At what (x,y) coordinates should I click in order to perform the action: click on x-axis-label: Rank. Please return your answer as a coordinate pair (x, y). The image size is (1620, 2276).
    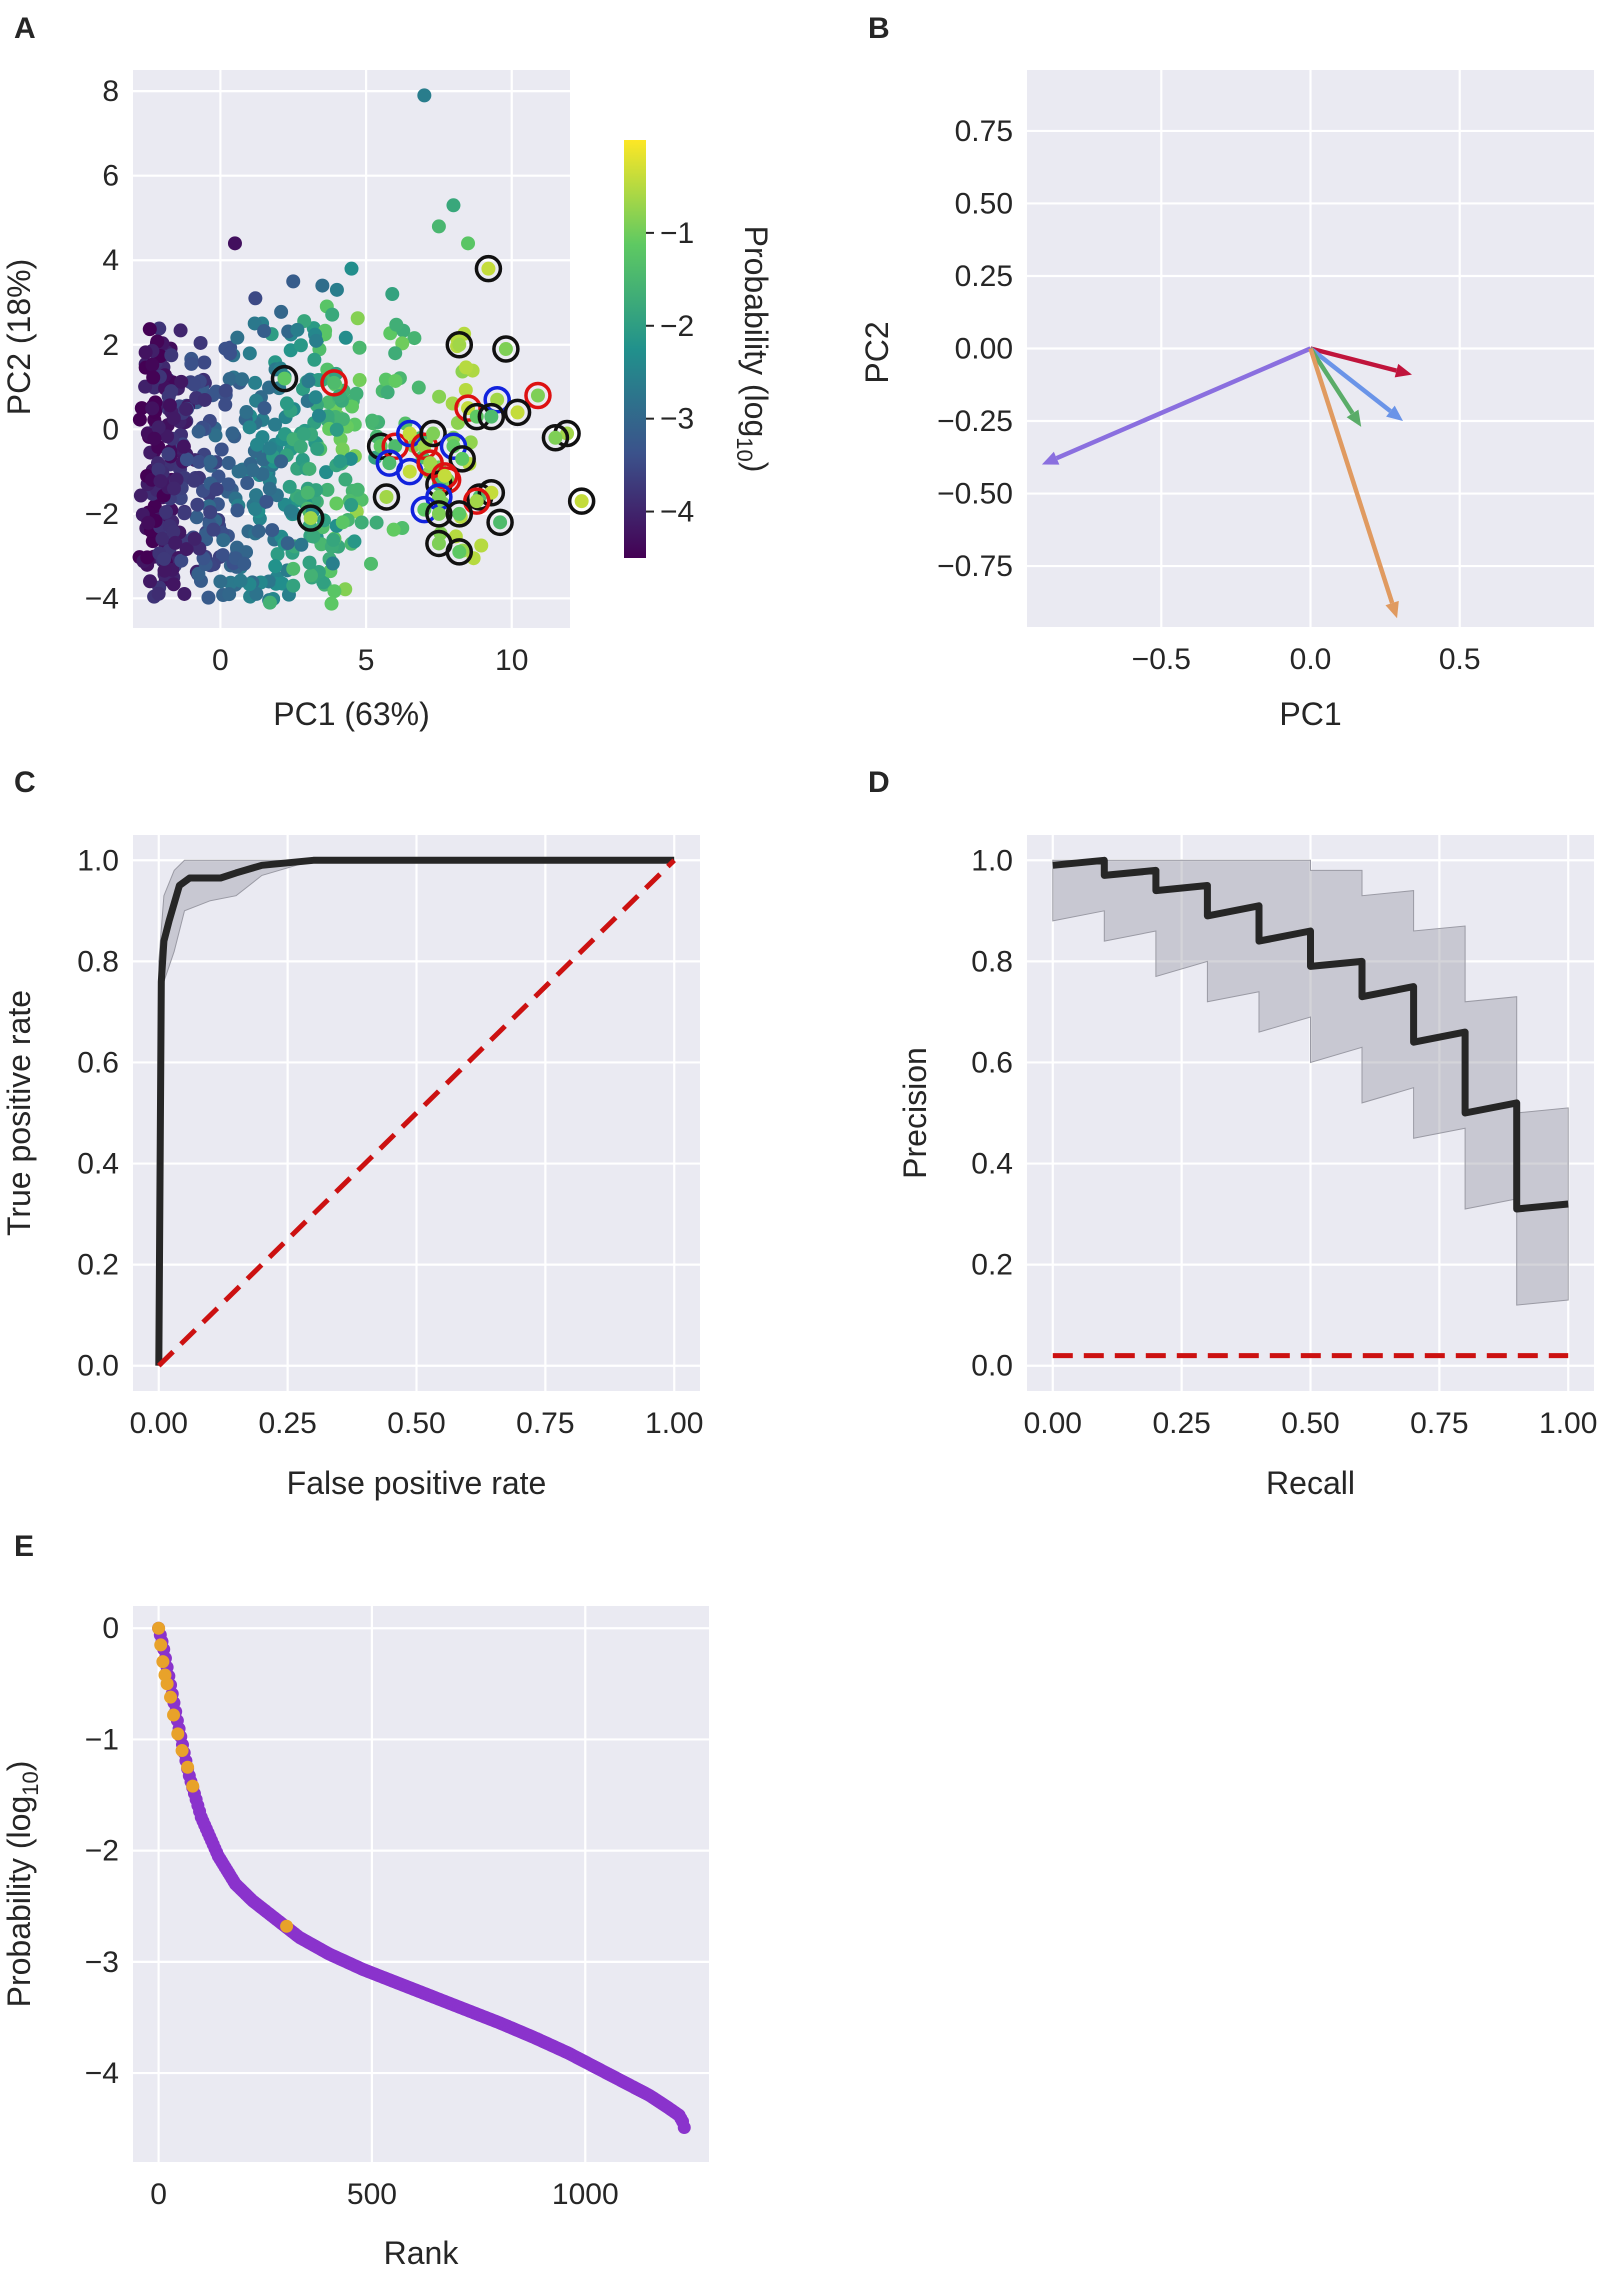
    Looking at the image, I should click on (422, 2253).